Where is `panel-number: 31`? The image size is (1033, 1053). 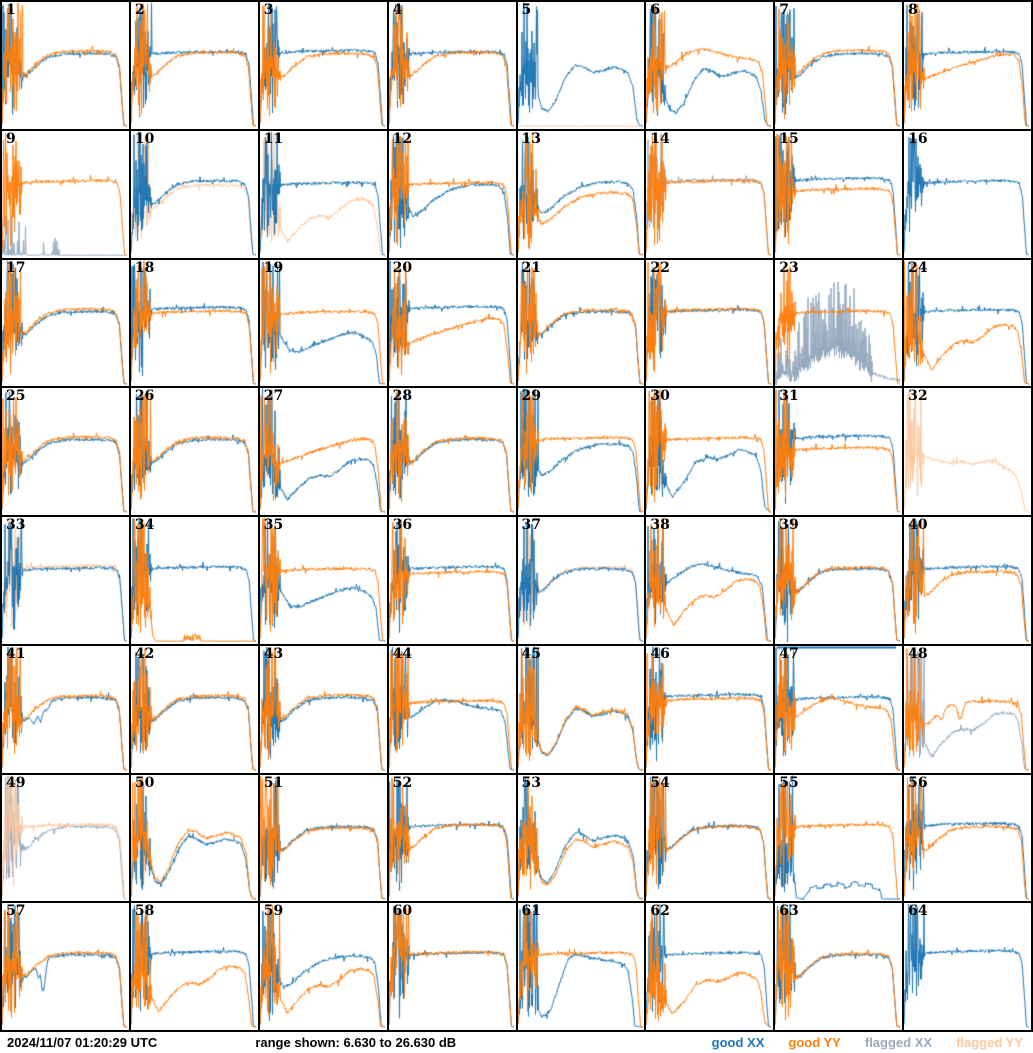
panel-number: 31 is located at coordinates (789, 396).